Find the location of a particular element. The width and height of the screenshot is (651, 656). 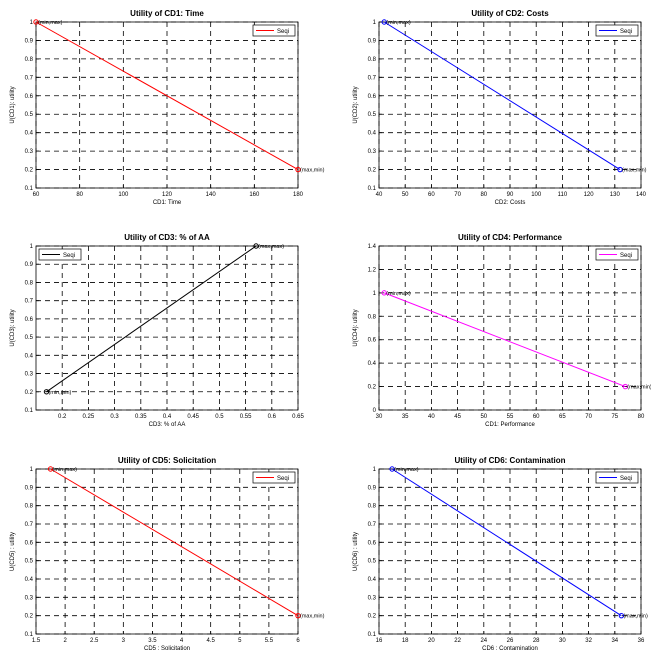

x-axis-label: CD1: Time is located at coordinates (167, 203).